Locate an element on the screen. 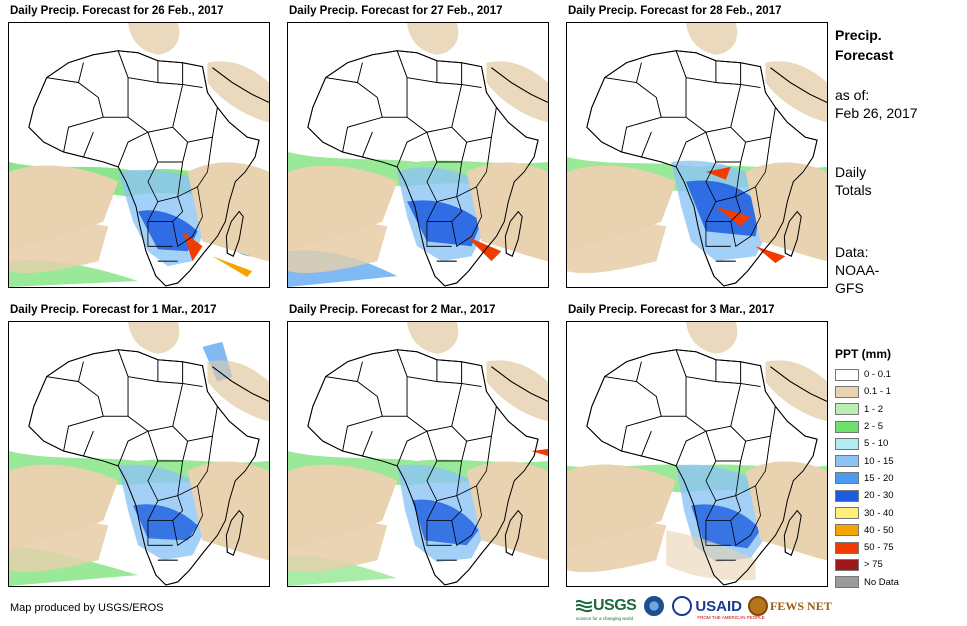 The height and width of the screenshot is (626, 967). legend-item: 2 - 5 is located at coordinates (867, 426).